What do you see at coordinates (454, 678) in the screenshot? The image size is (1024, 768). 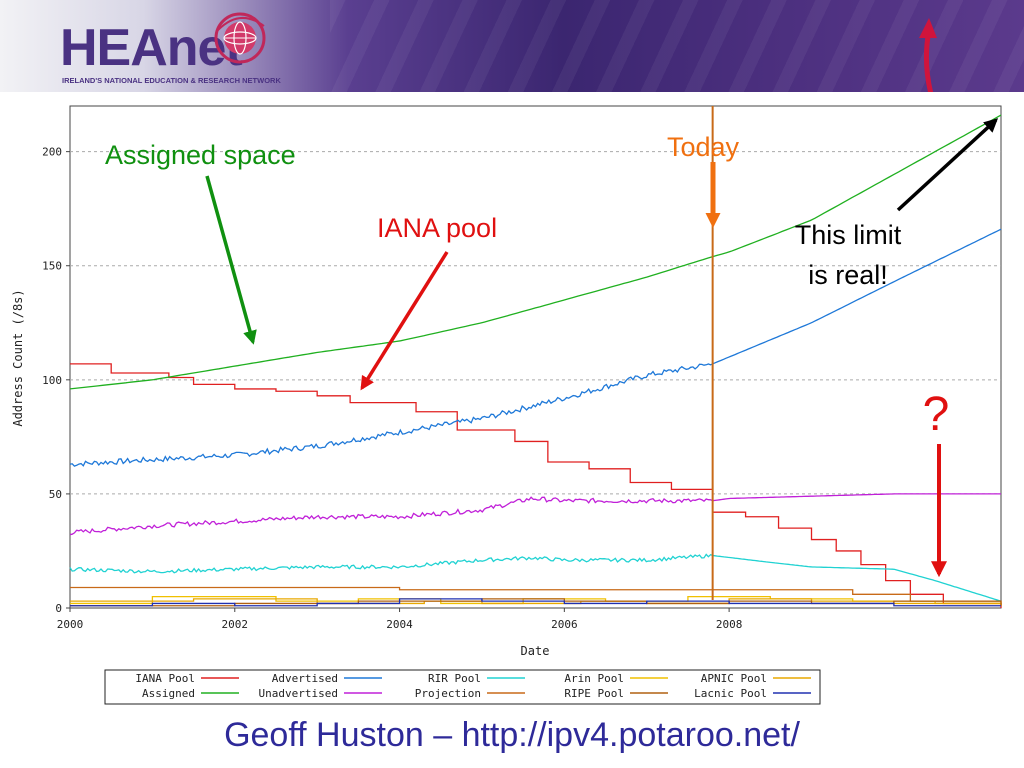 I see `legend-label-rir-pool: RIR Pool` at bounding box center [454, 678].